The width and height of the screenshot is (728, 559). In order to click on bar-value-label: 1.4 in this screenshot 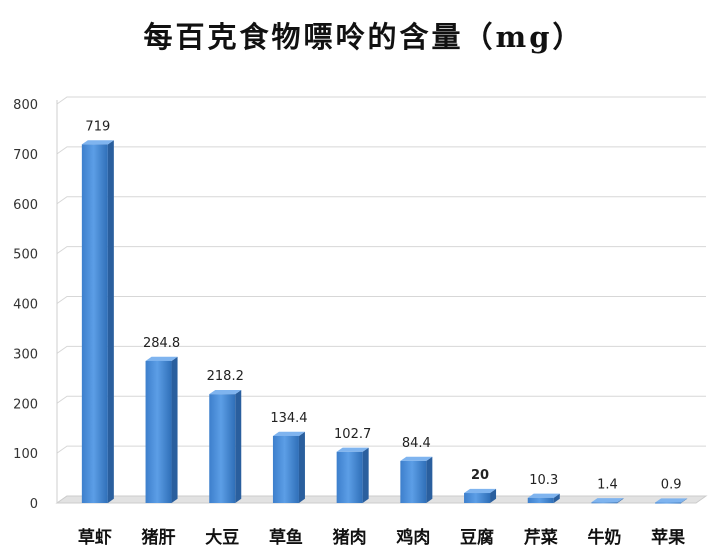, I will do `click(607, 484)`.